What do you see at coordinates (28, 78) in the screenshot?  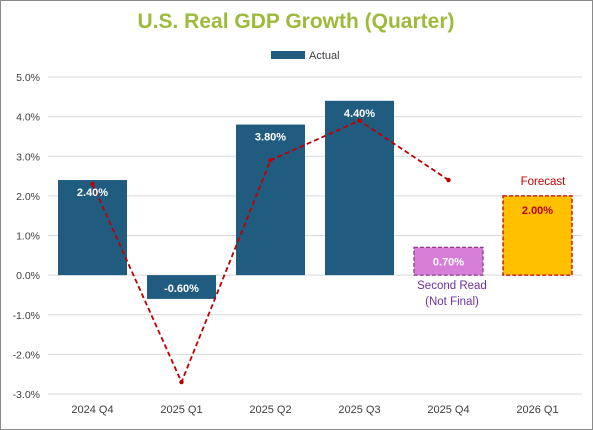 I see `y-tick-label: 5.0%` at bounding box center [28, 78].